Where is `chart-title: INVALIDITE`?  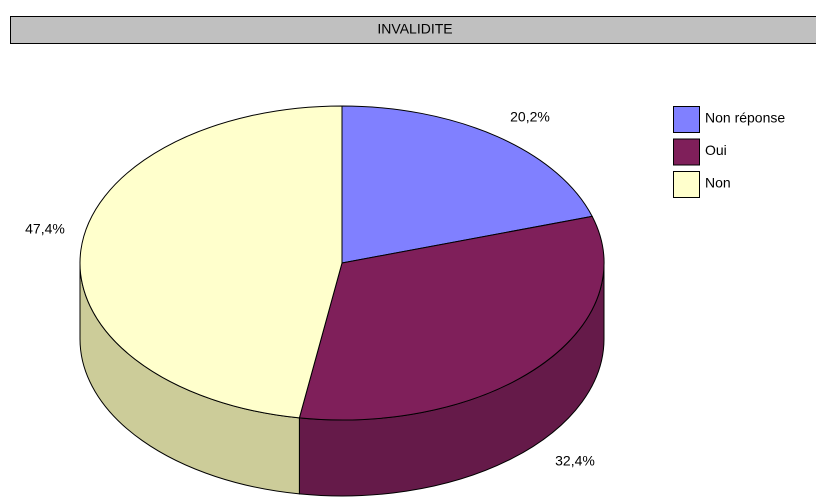
chart-title: INVALIDITE is located at coordinates (414, 29).